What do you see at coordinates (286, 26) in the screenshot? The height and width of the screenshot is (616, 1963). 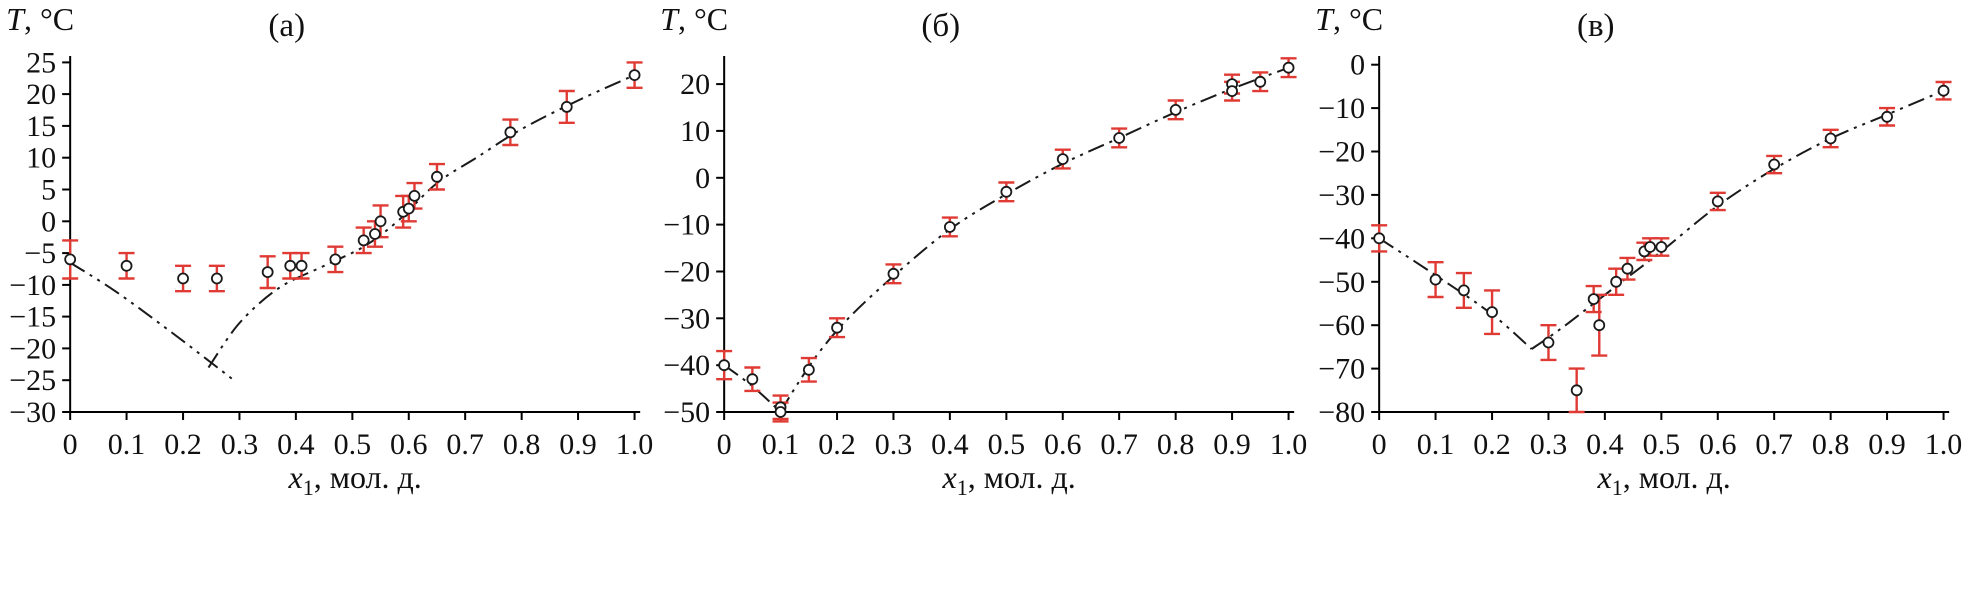 I see `panel-label: (а)` at bounding box center [286, 26].